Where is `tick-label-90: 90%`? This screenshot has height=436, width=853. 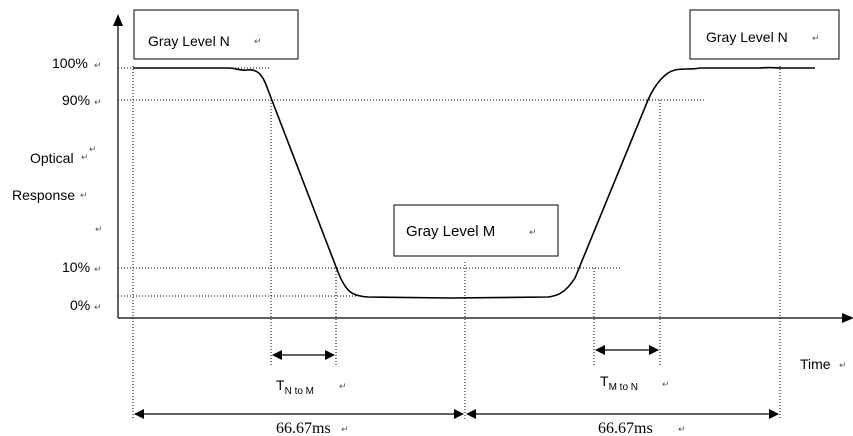
tick-label-90: 90% is located at coordinates (76, 100).